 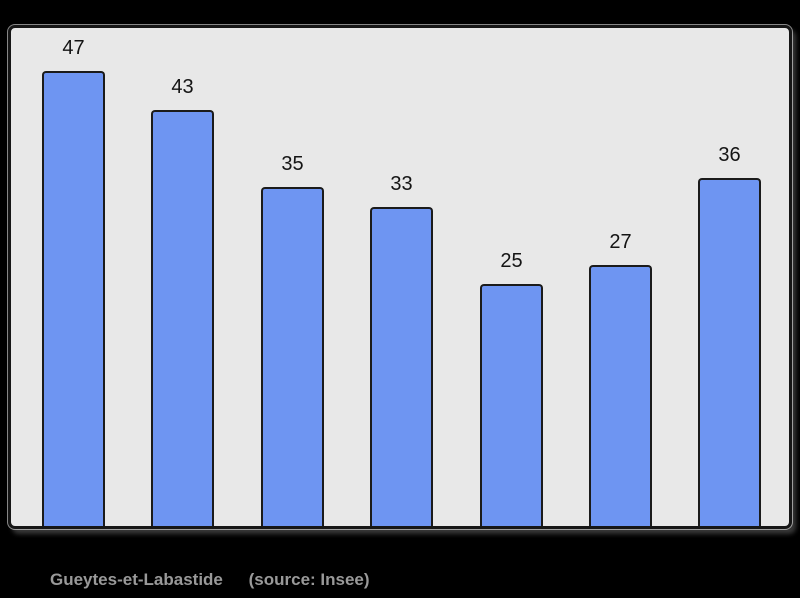 I want to click on bar-slot: 35, so click(x=292, y=339).